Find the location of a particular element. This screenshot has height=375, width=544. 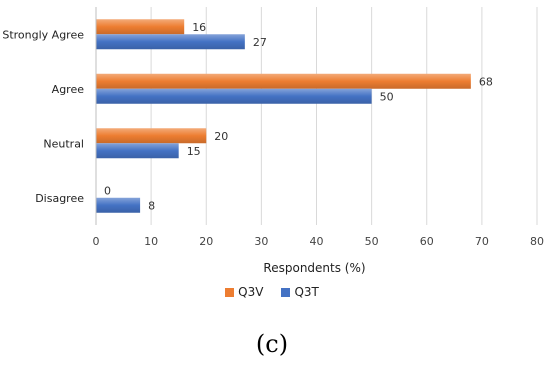

x-tick-label-30: 30 is located at coordinates (261, 241).